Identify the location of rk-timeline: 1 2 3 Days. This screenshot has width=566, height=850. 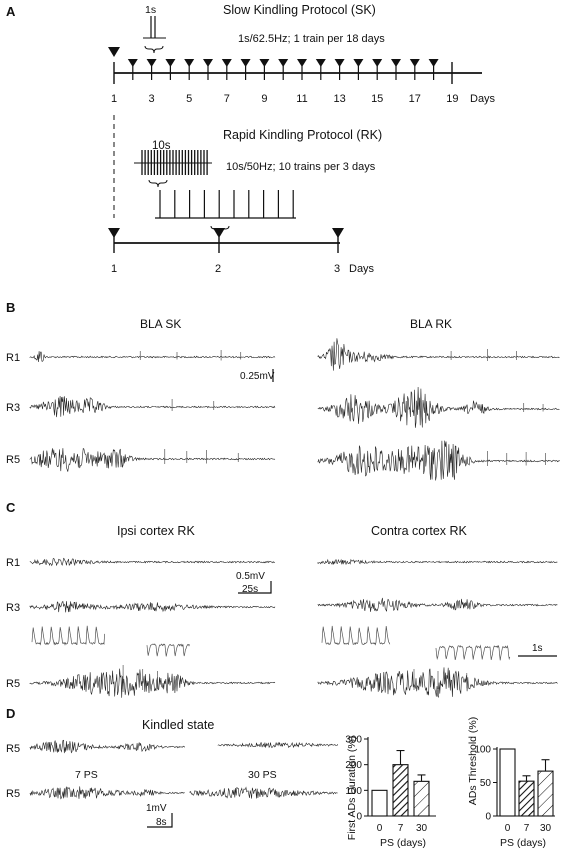
(241, 251).